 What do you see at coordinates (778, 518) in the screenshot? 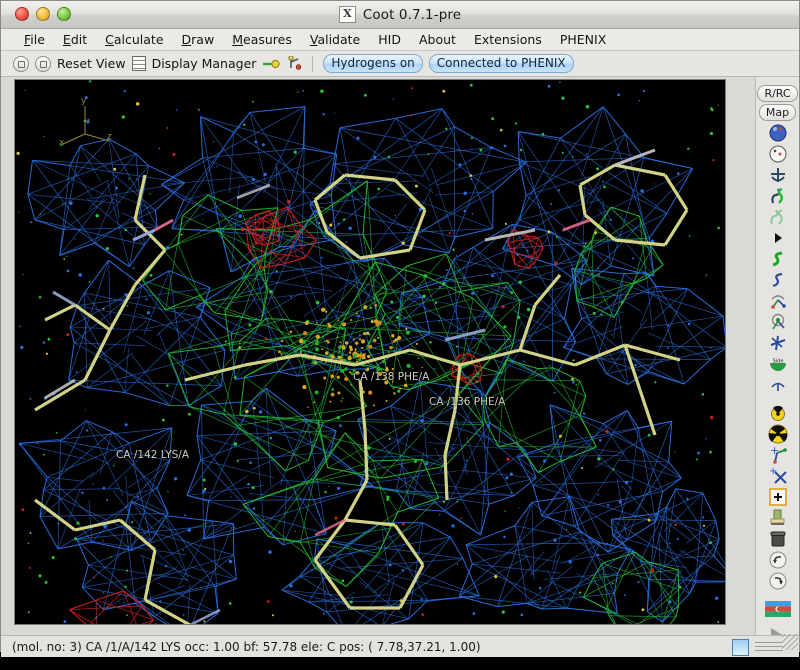
I see `eraser-icon` at bounding box center [778, 518].